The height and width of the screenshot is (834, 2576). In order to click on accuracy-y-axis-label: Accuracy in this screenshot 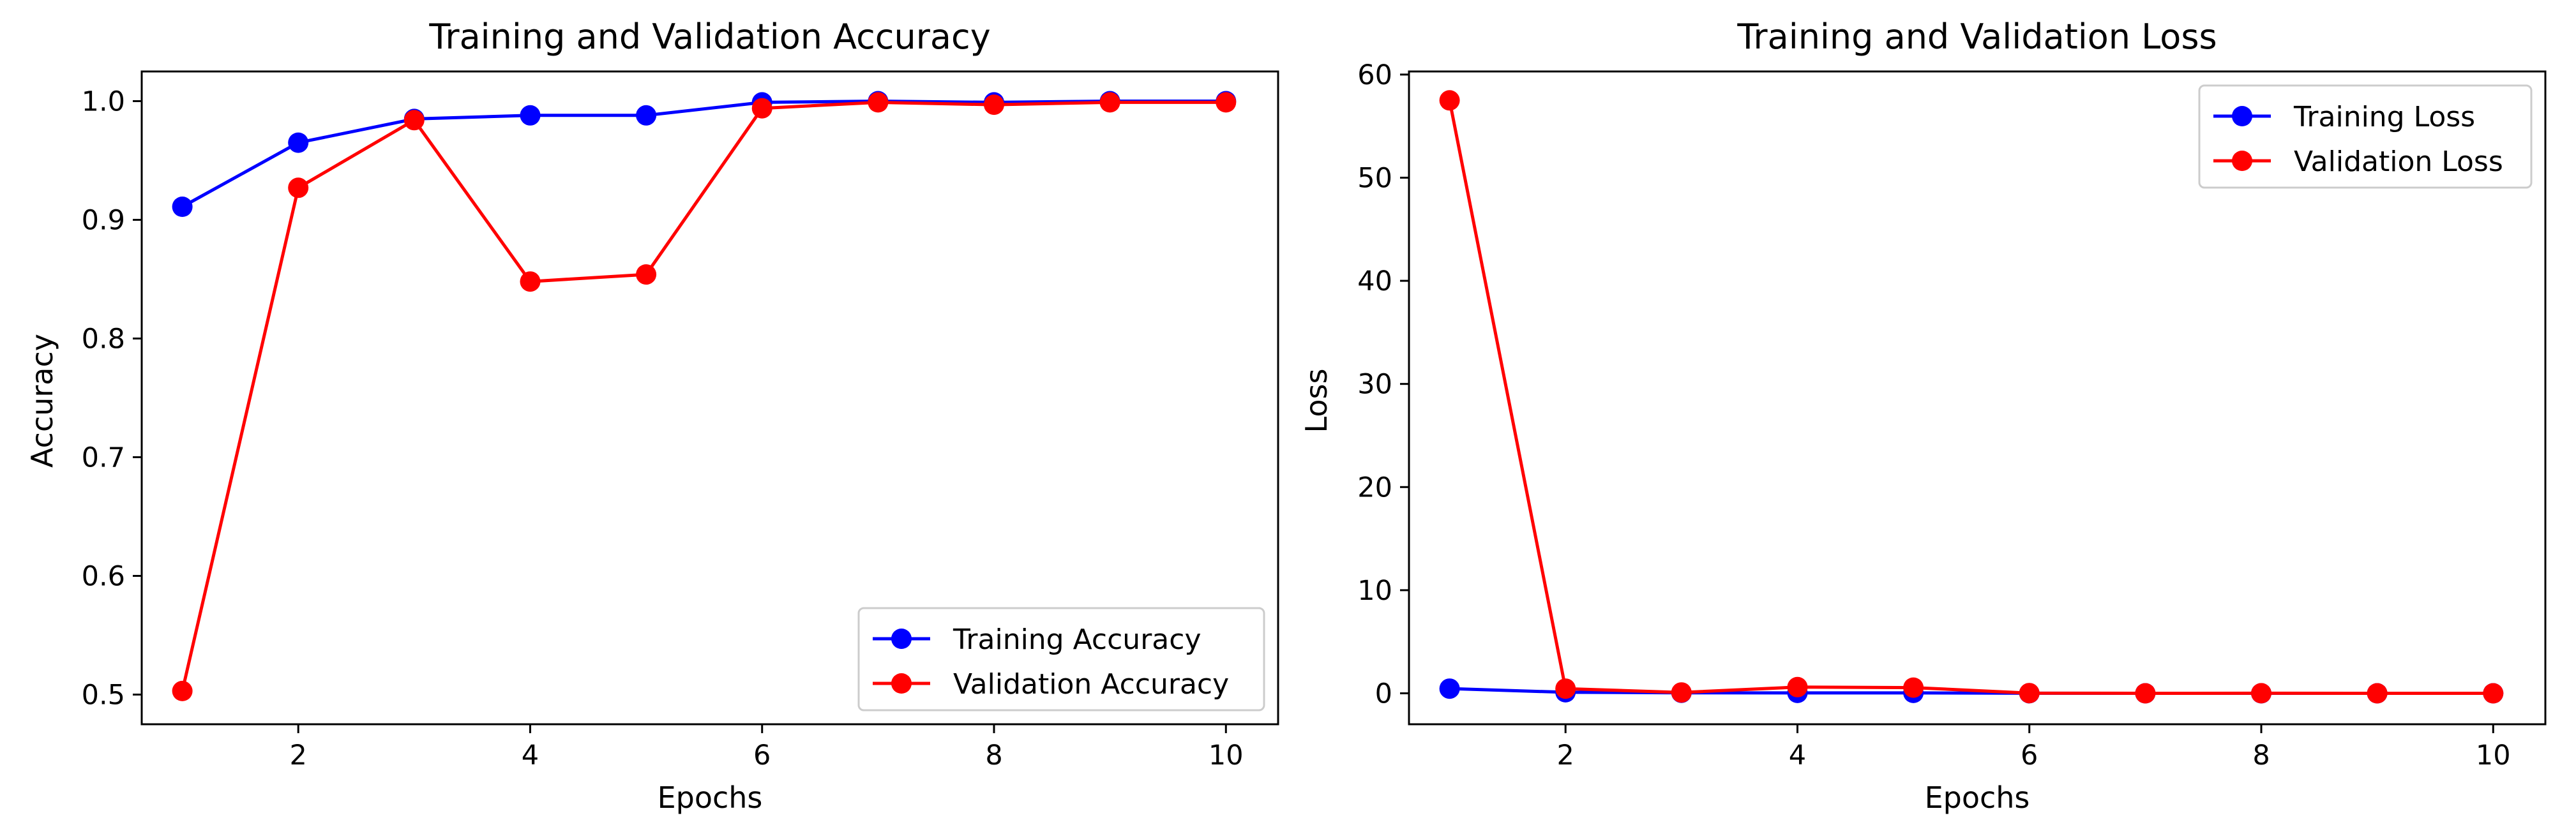, I will do `click(42, 401)`.